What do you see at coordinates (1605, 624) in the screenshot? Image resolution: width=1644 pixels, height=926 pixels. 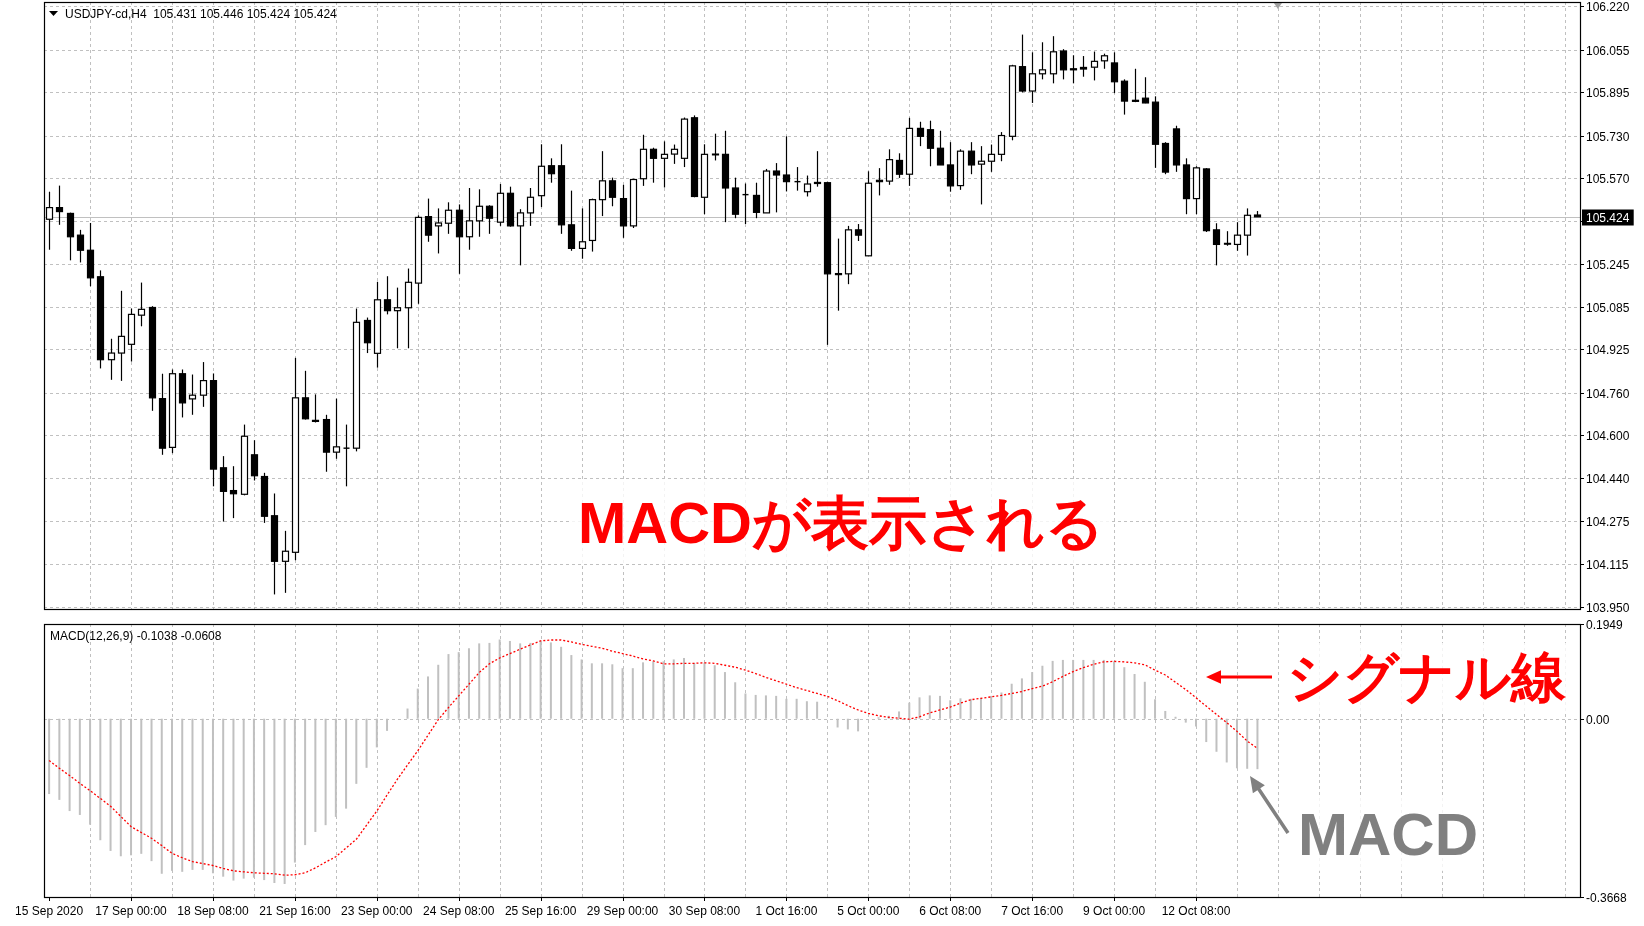 I see `y-tick-label: 0.1949` at bounding box center [1605, 624].